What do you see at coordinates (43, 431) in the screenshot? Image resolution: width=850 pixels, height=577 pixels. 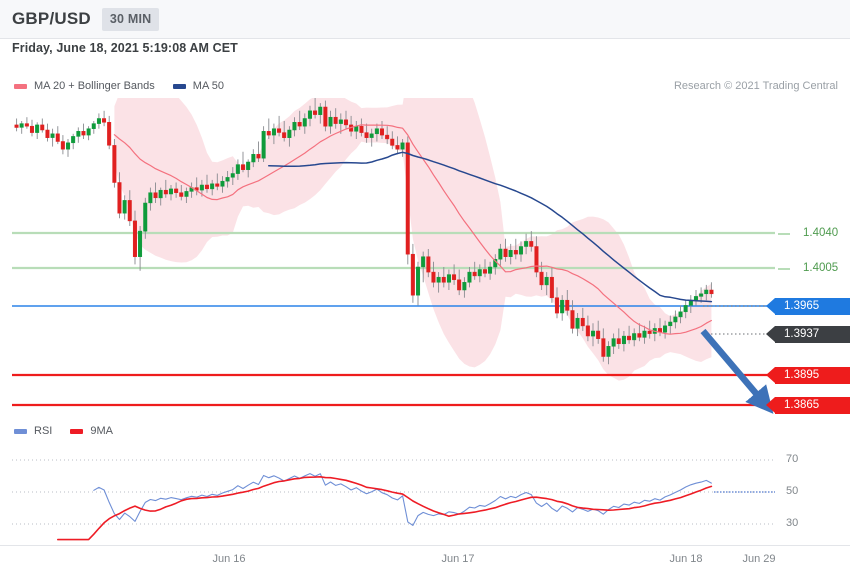 I see `legend-label: RSI` at bounding box center [43, 431].